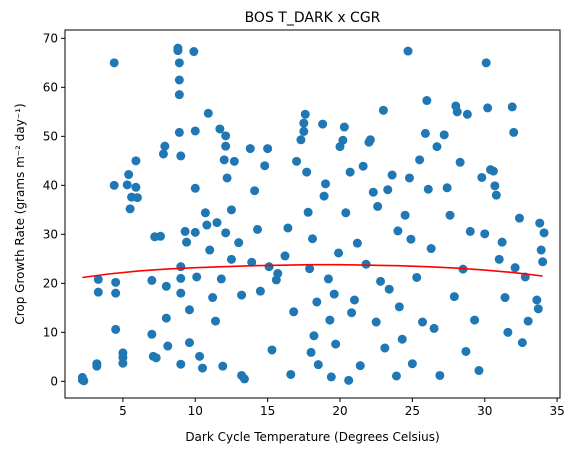 The width and height of the screenshot is (574, 453). Describe the element at coordinates (20, 213) in the screenshot. I see `y-axis-title: Crop Growth Rate (grams m⁻² day⁻¹)` at that location.